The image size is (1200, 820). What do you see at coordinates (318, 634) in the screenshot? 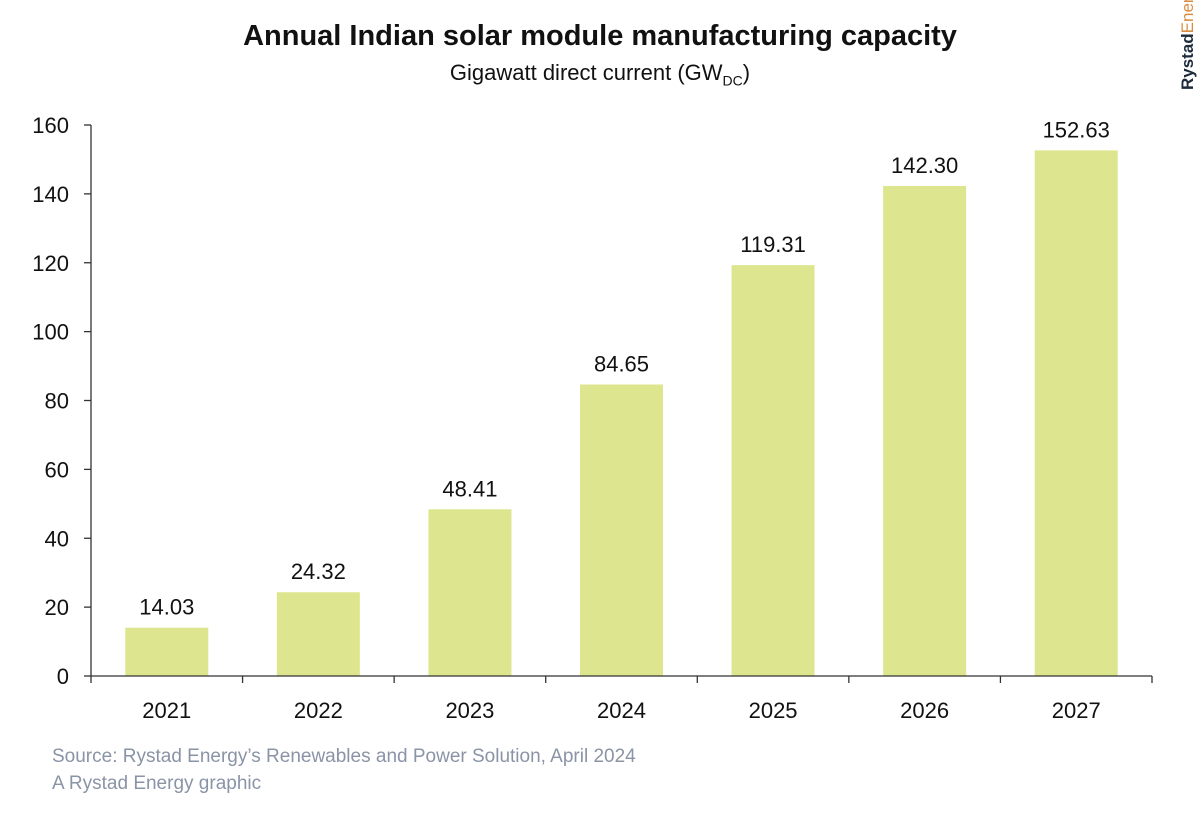
I see `bar-2022` at bounding box center [318, 634].